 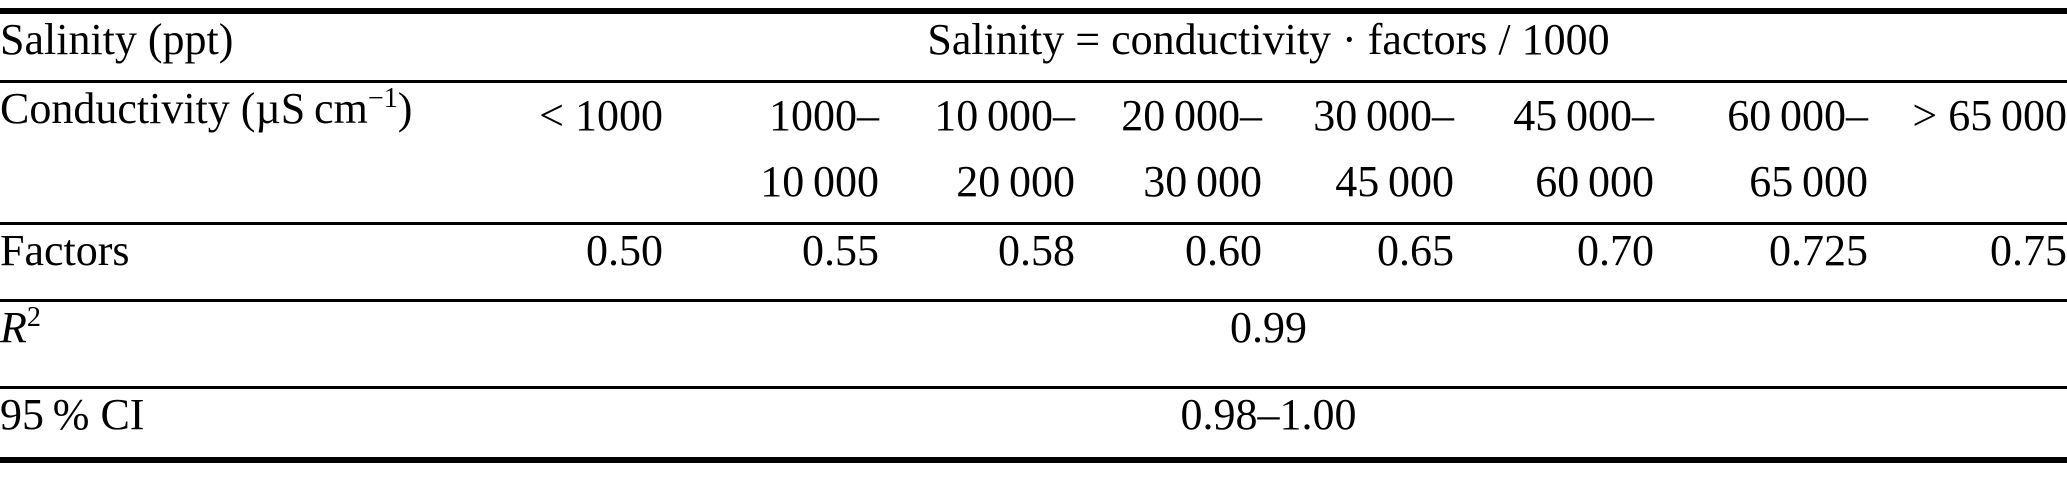 What do you see at coordinates (1383, 115) in the screenshot?
I see `range-line1: 30 000–` at bounding box center [1383, 115].